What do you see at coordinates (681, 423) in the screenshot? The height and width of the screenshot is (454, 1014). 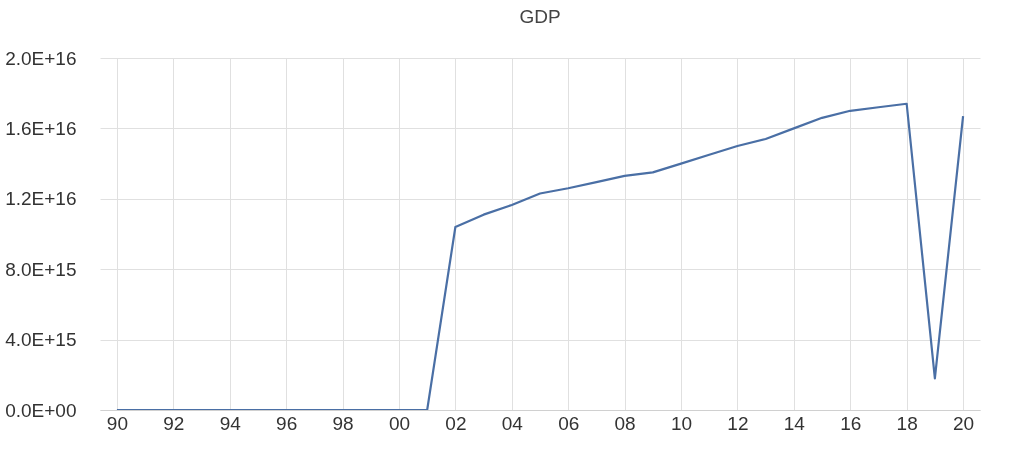 I see `x-tick-label: 10` at bounding box center [681, 423].